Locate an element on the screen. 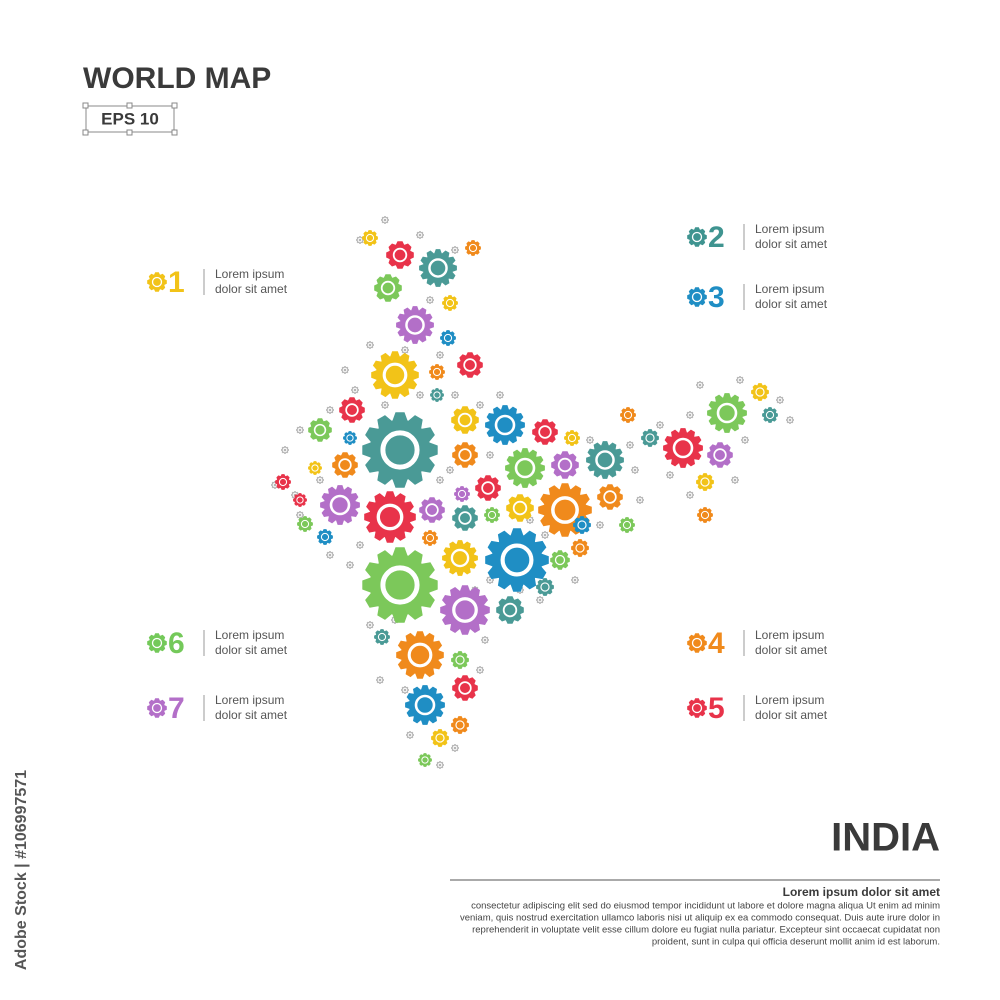 This screenshot has height=1000, width=1000. item-line1: Lorem ipsum is located at coordinates (249, 635).